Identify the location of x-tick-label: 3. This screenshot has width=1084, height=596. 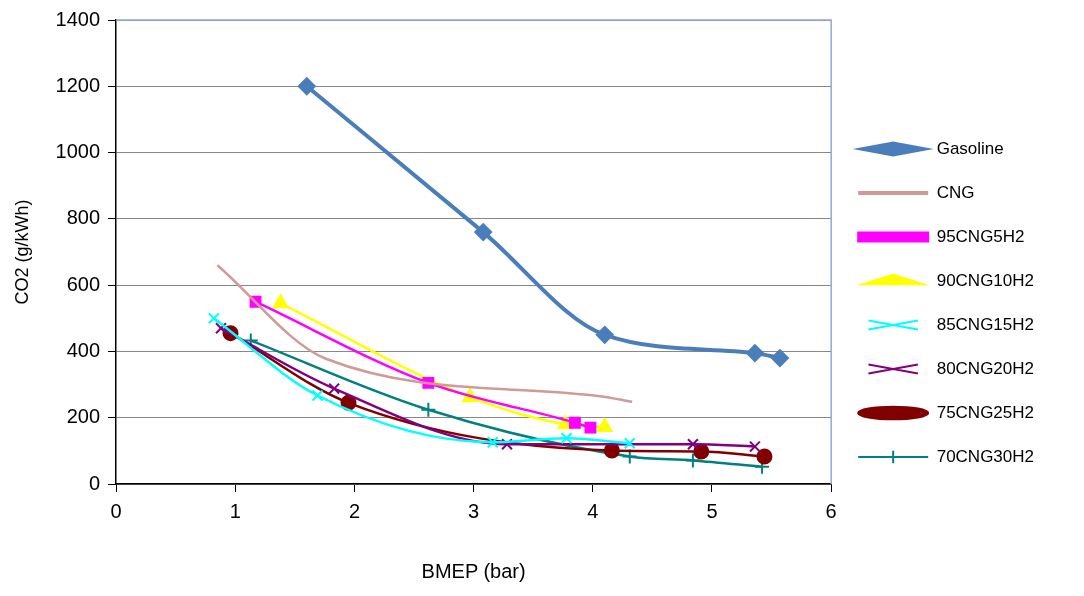
(474, 510).